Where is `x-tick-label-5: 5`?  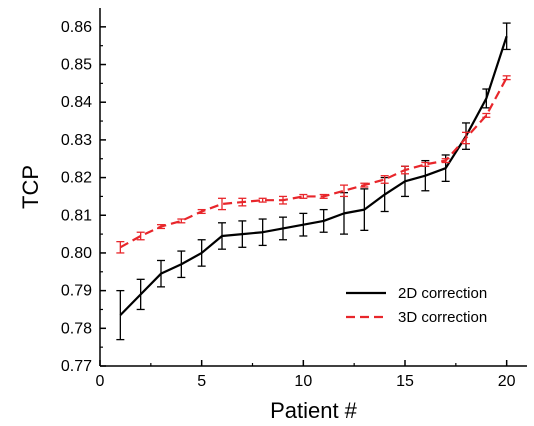
x-tick-label-5: 5 is located at coordinates (201, 381).